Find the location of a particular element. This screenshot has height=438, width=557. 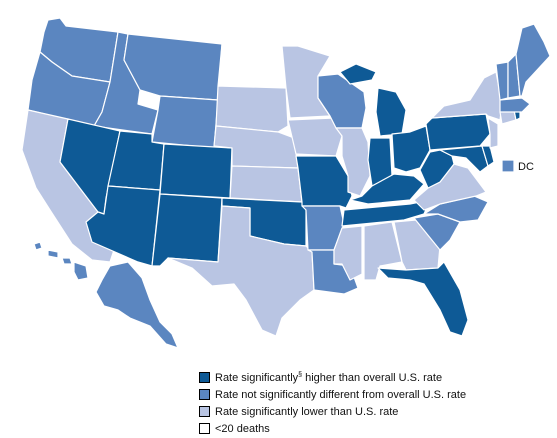

state-pa is located at coordinates (458, 132).